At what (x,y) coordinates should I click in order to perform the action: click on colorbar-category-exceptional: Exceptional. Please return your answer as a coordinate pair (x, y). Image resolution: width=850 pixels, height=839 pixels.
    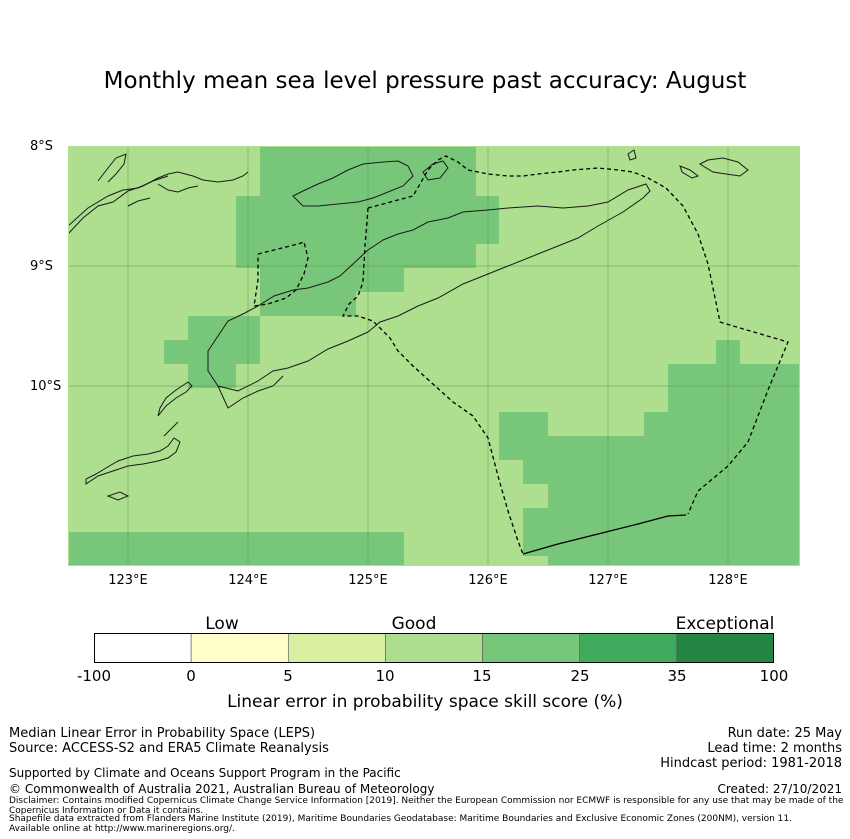
    Looking at the image, I should click on (725, 624).